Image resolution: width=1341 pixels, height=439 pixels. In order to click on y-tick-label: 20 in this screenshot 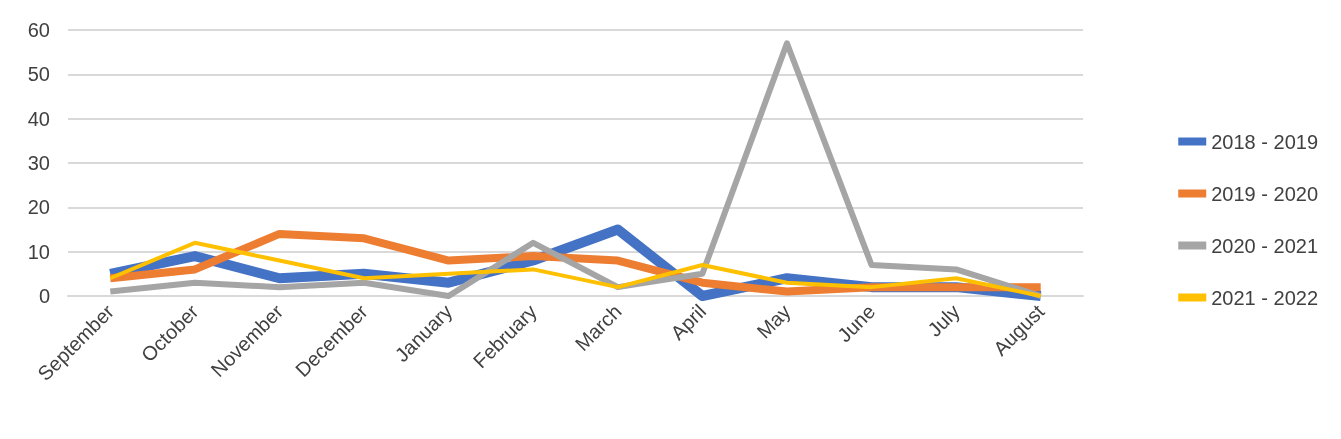, I will do `click(38, 207)`.